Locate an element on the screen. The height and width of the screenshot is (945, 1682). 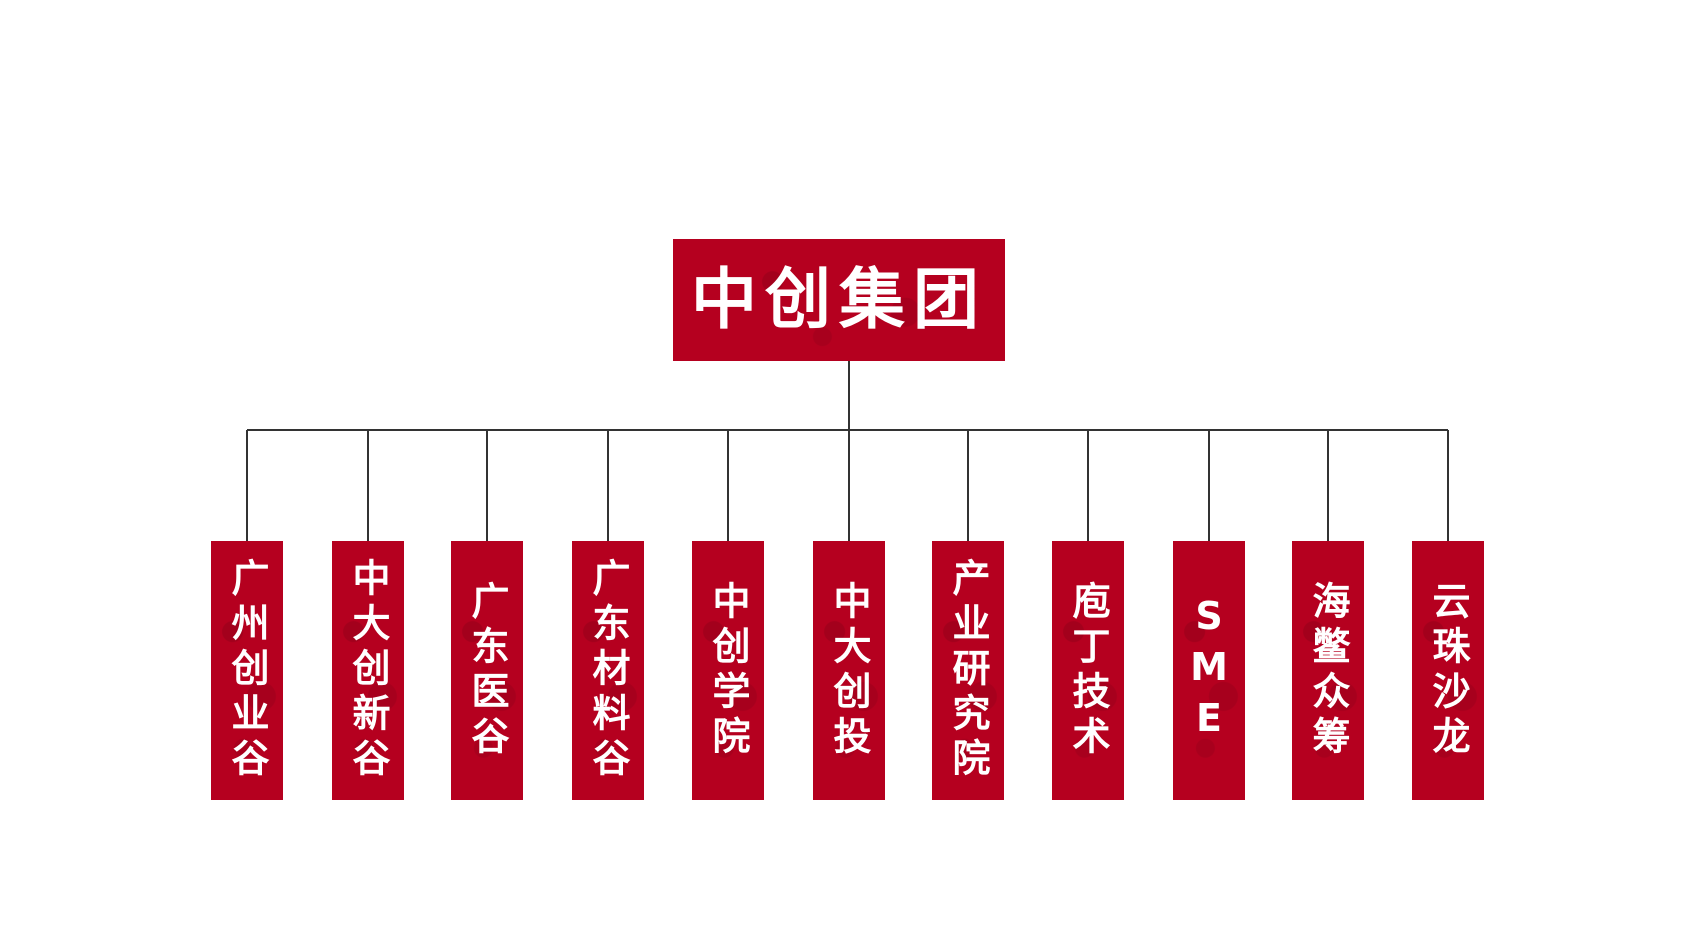
child-node: 广东材料谷 is located at coordinates (608, 670).